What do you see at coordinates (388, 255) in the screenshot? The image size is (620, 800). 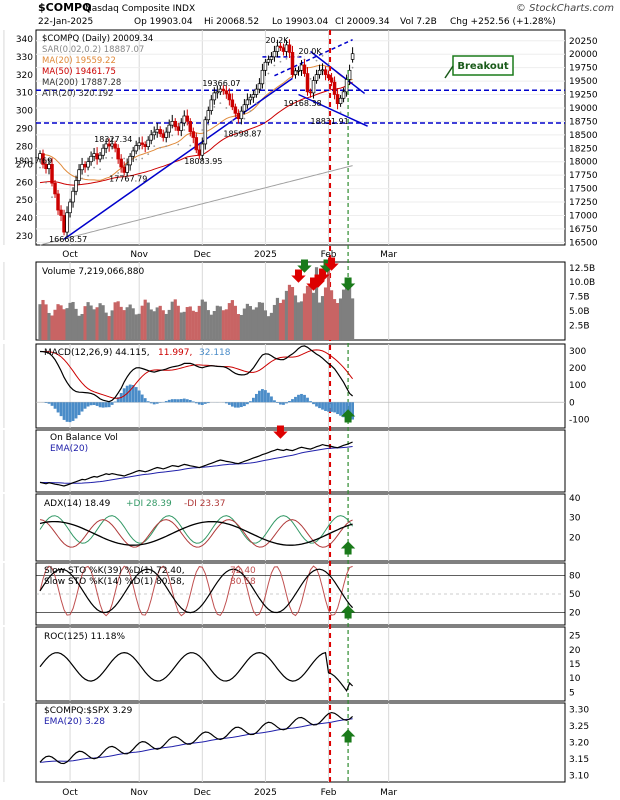 I see `month-label-top: Mar` at bounding box center [388, 255].